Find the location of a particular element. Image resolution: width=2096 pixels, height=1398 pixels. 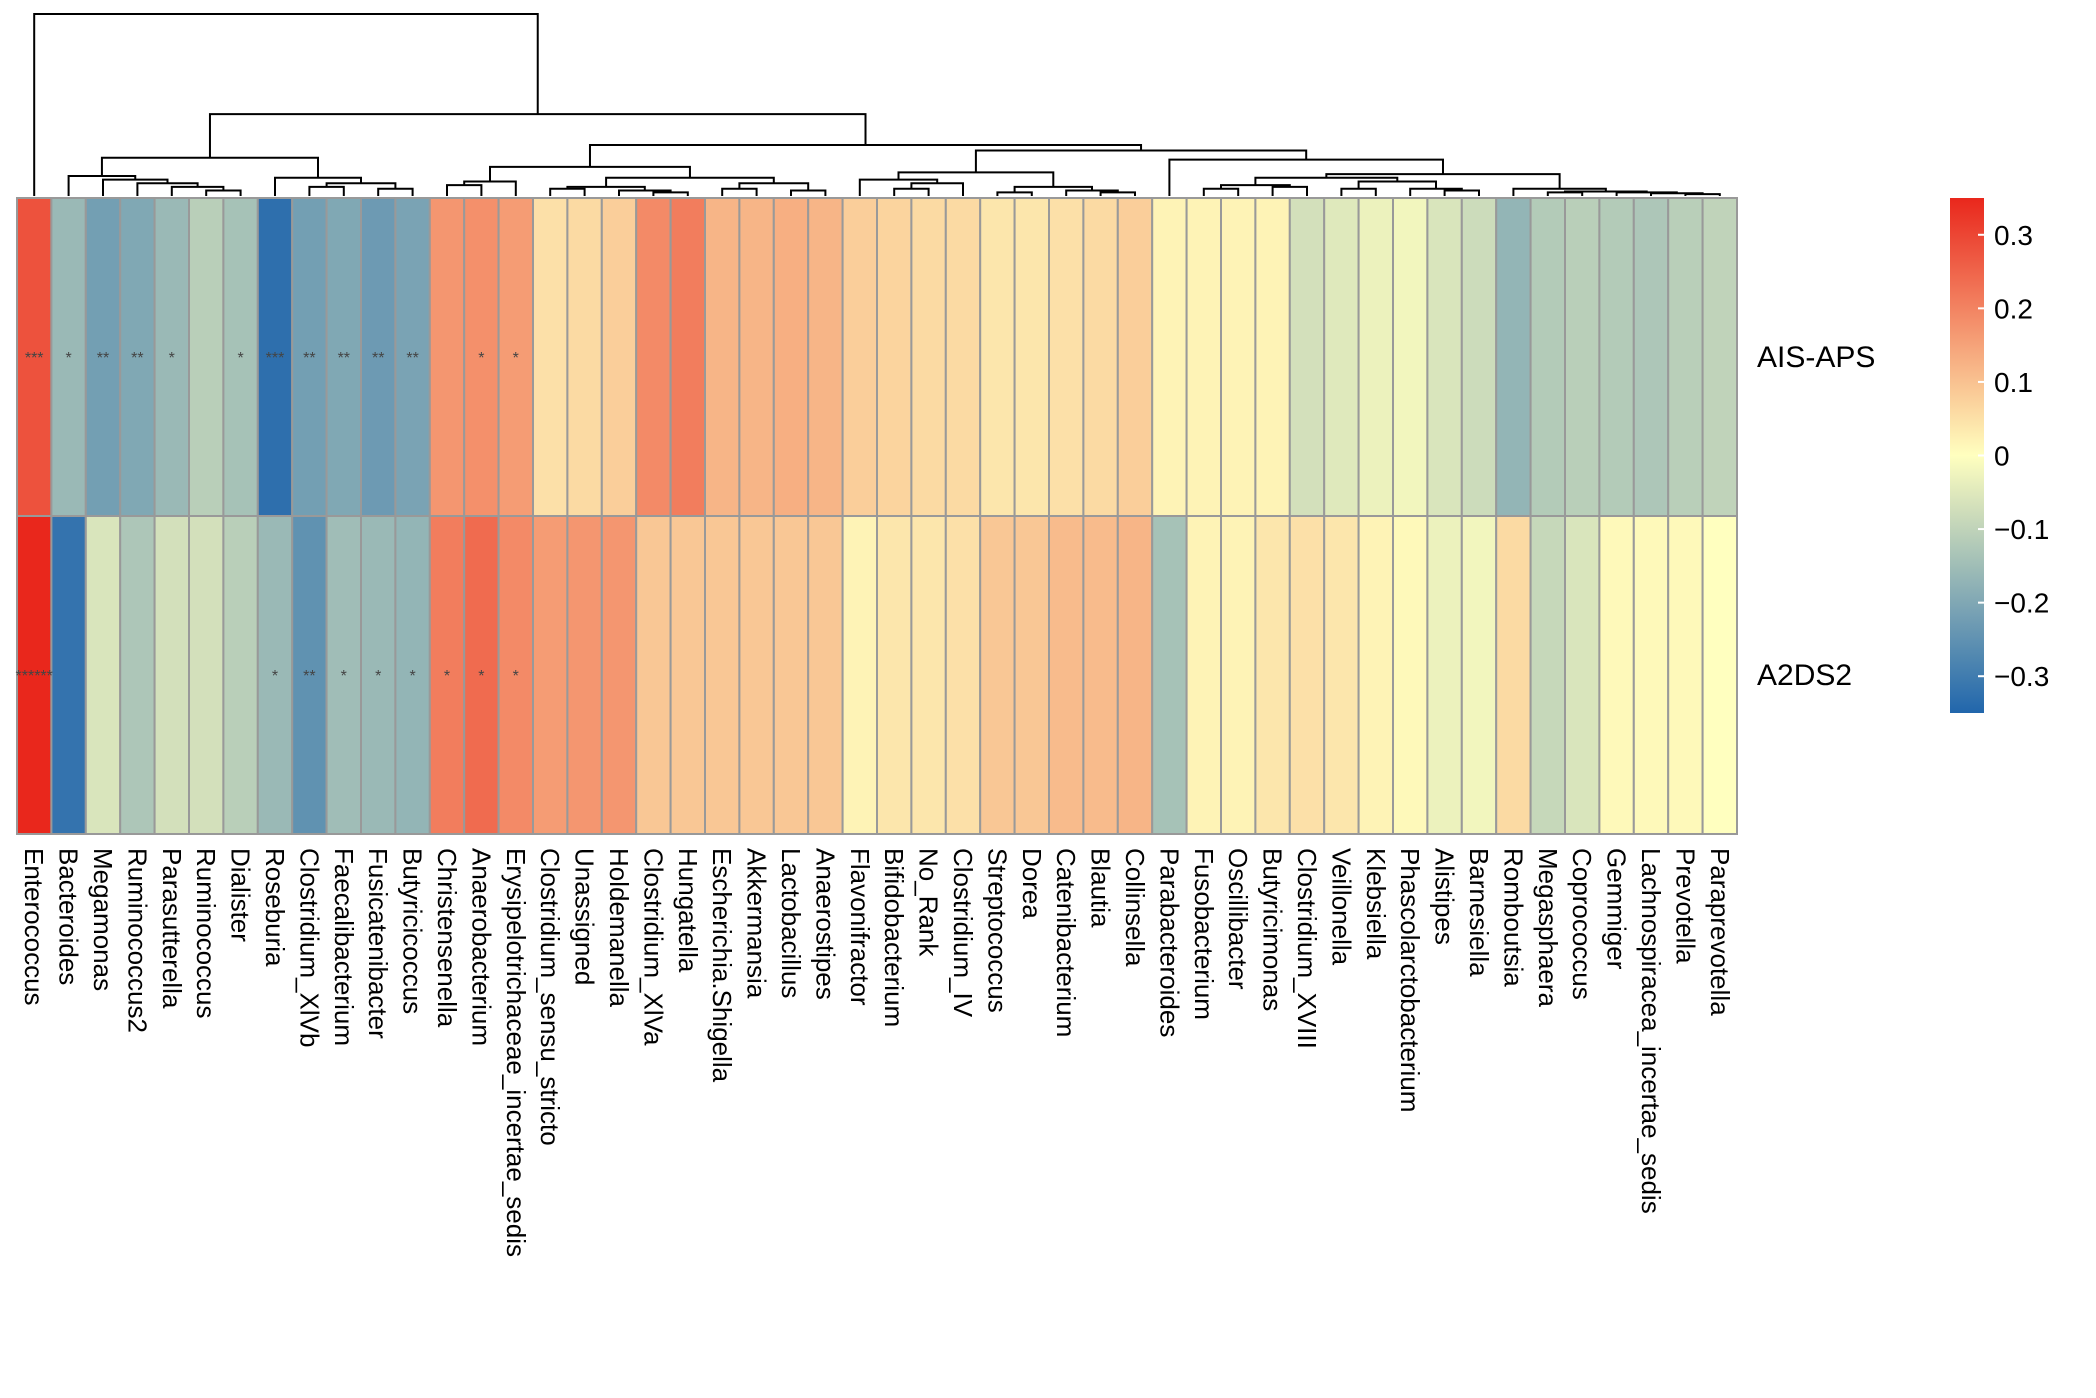

column-label: Escherichia.Shigella is located at coordinates (722, 965).